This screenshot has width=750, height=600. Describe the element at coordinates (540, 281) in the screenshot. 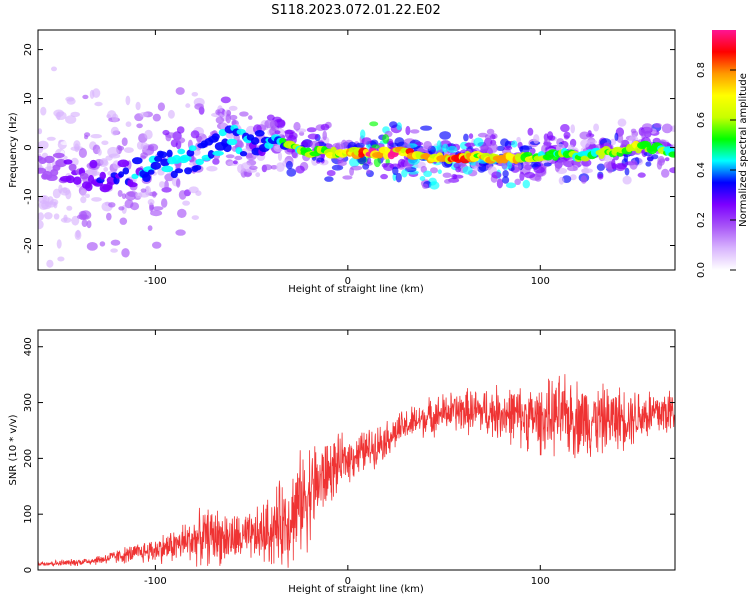

I see `spectrogram-xtick-label: 100` at that location.